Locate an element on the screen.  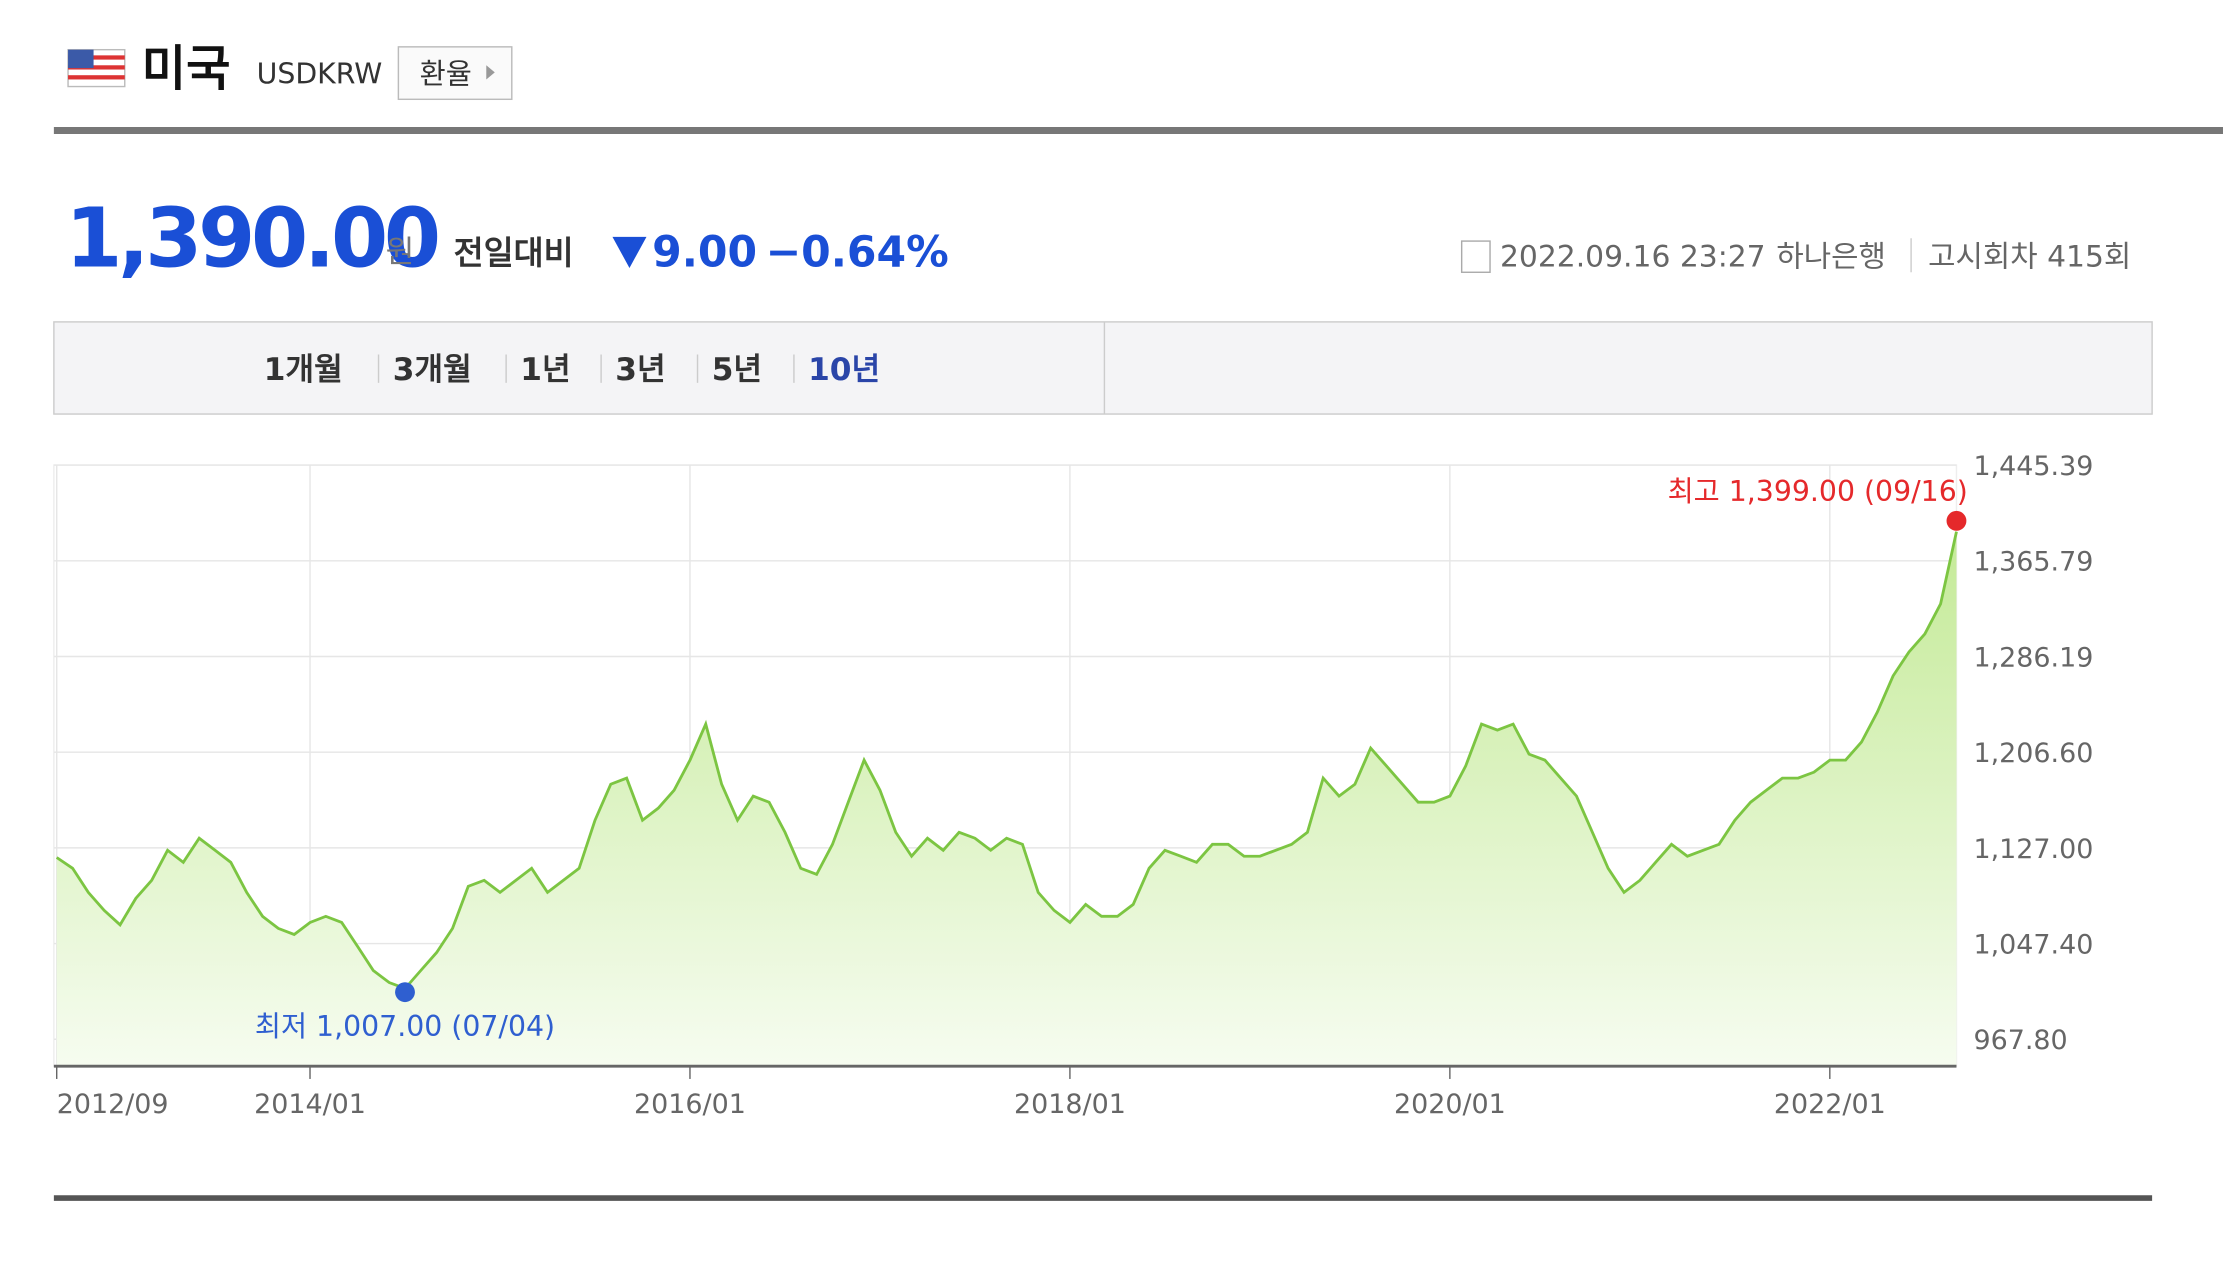
period-tab: 1개월 is located at coordinates (303, 370).